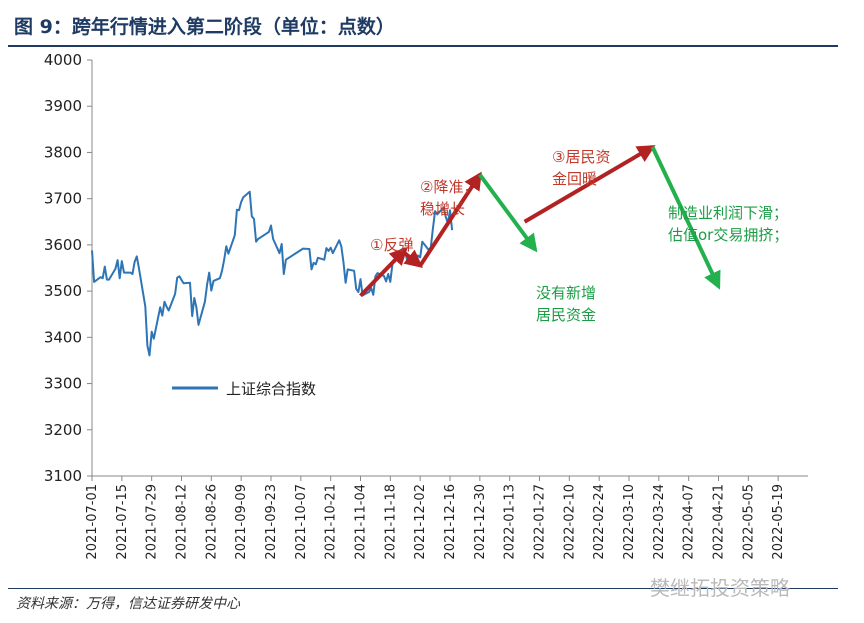 This screenshot has height=623, width=864. I want to click on series-layer, so click(272, 273).